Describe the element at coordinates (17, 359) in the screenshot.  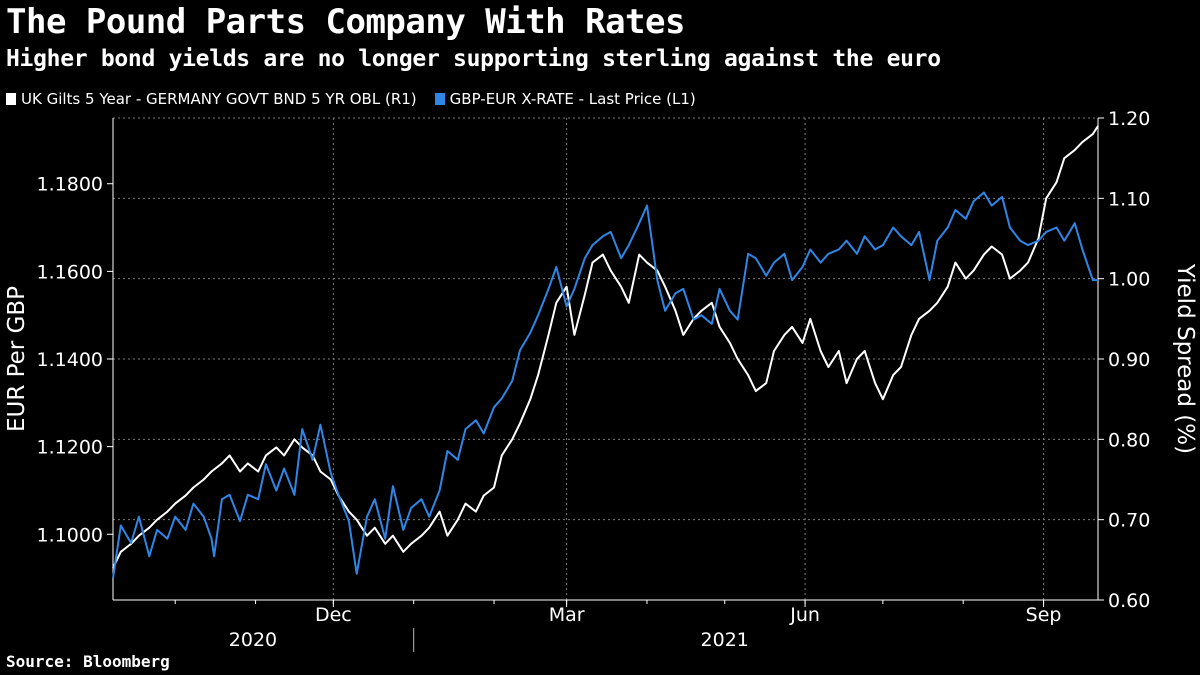
I see `y-axis-left-title: EUR Per GBP` at that location.